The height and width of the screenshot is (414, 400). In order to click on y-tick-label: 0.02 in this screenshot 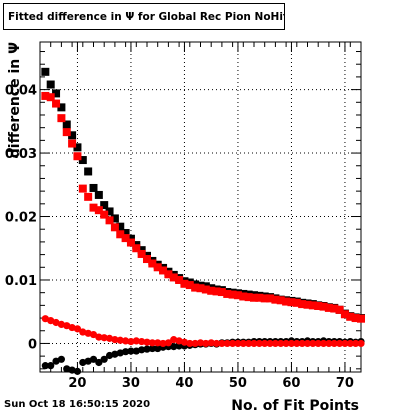, I will do `click(21, 218)`.